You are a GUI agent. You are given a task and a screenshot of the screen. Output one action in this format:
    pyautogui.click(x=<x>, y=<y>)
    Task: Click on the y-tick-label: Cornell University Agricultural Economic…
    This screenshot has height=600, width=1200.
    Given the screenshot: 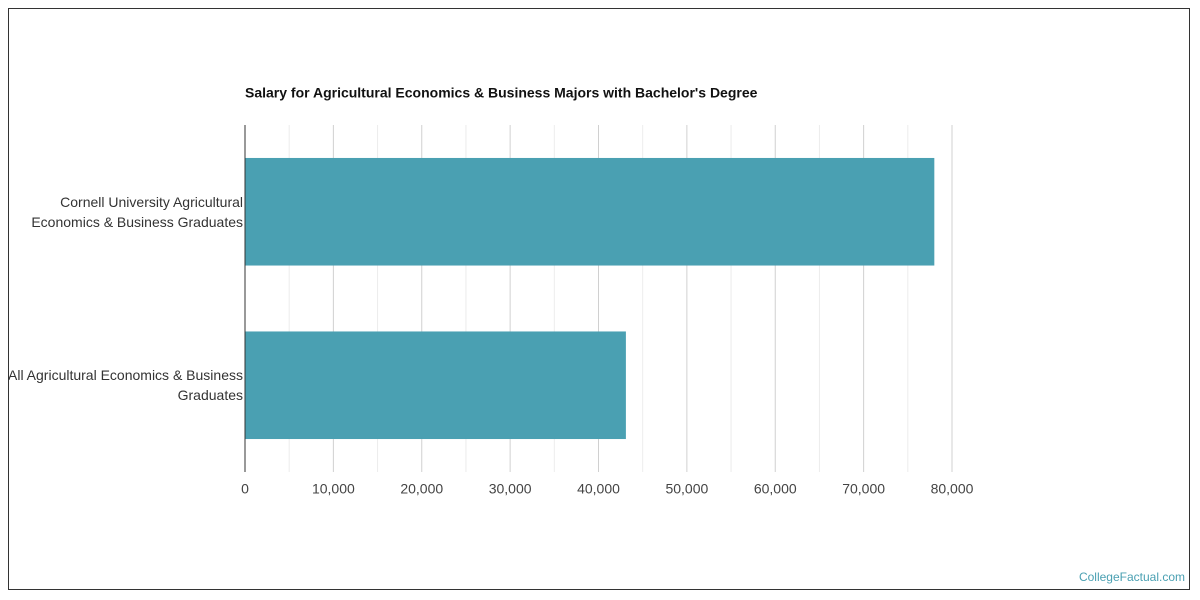 What is the action you would take?
    pyautogui.click(x=137, y=211)
    